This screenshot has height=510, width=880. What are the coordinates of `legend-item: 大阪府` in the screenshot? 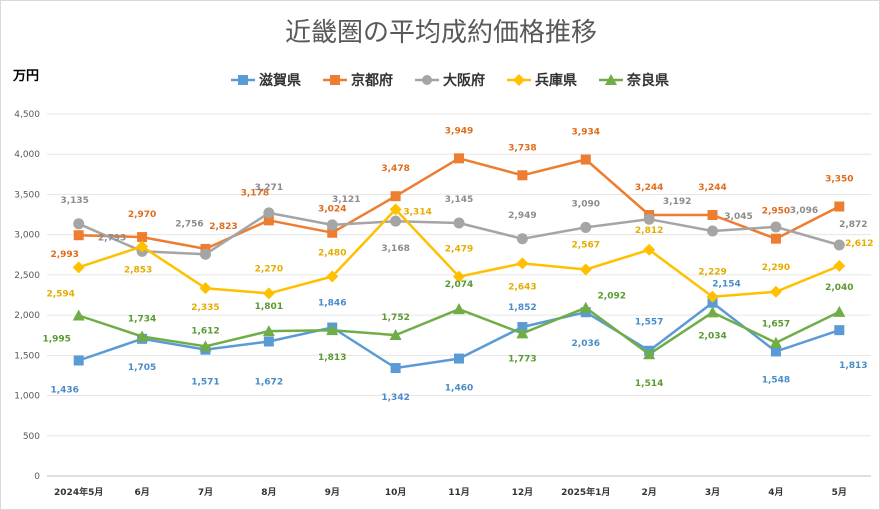 It's located at (450, 80).